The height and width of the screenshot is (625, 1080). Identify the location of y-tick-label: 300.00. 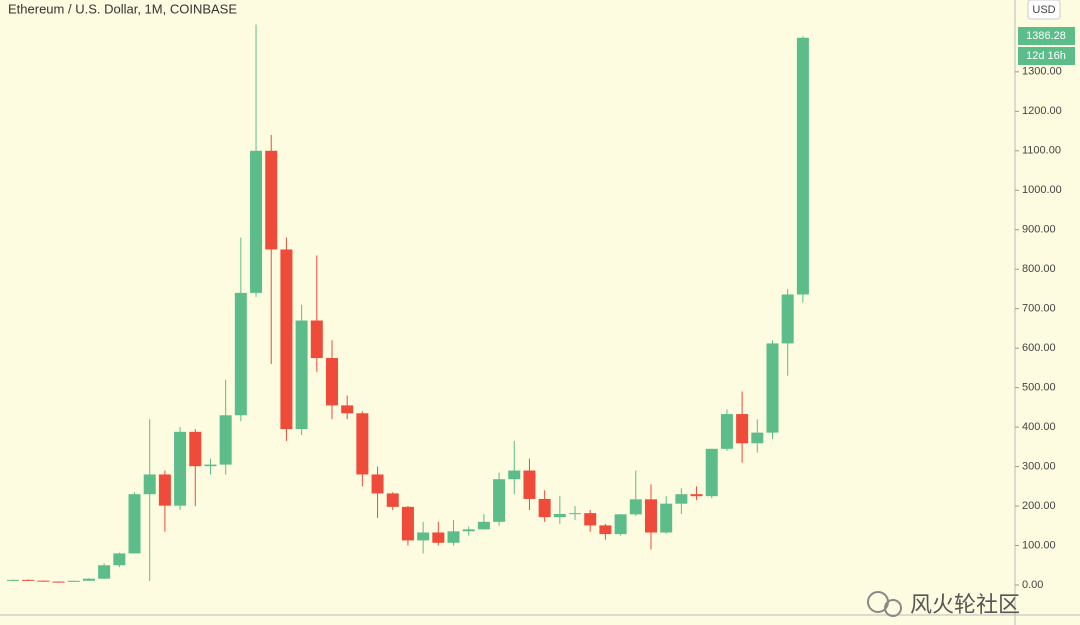
(1039, 466).